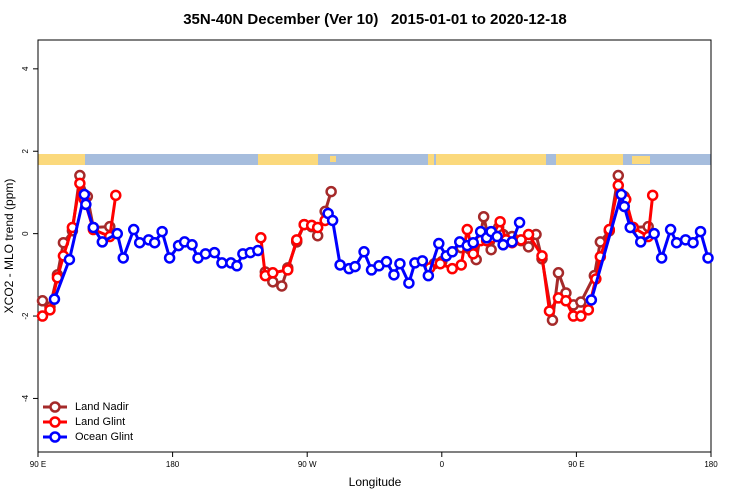 The image size is (750, 500). Describe the element at coordinates (25, 398) in the screenshot. I see `y-tick-label: -4` at that location.